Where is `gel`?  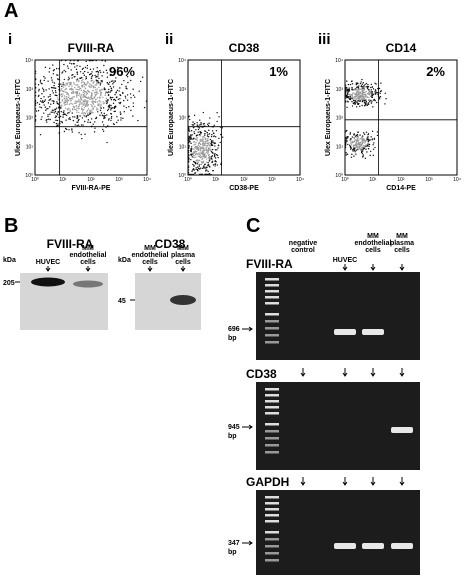
gel is located at coordinates (338, 532).